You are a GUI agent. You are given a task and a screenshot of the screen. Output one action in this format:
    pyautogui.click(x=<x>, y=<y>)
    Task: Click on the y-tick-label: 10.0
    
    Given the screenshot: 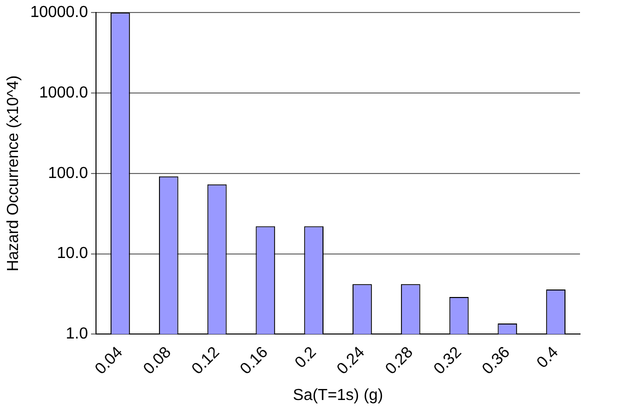 What is the action you would take?
    pyautogui.click(x=72, y=253)
    